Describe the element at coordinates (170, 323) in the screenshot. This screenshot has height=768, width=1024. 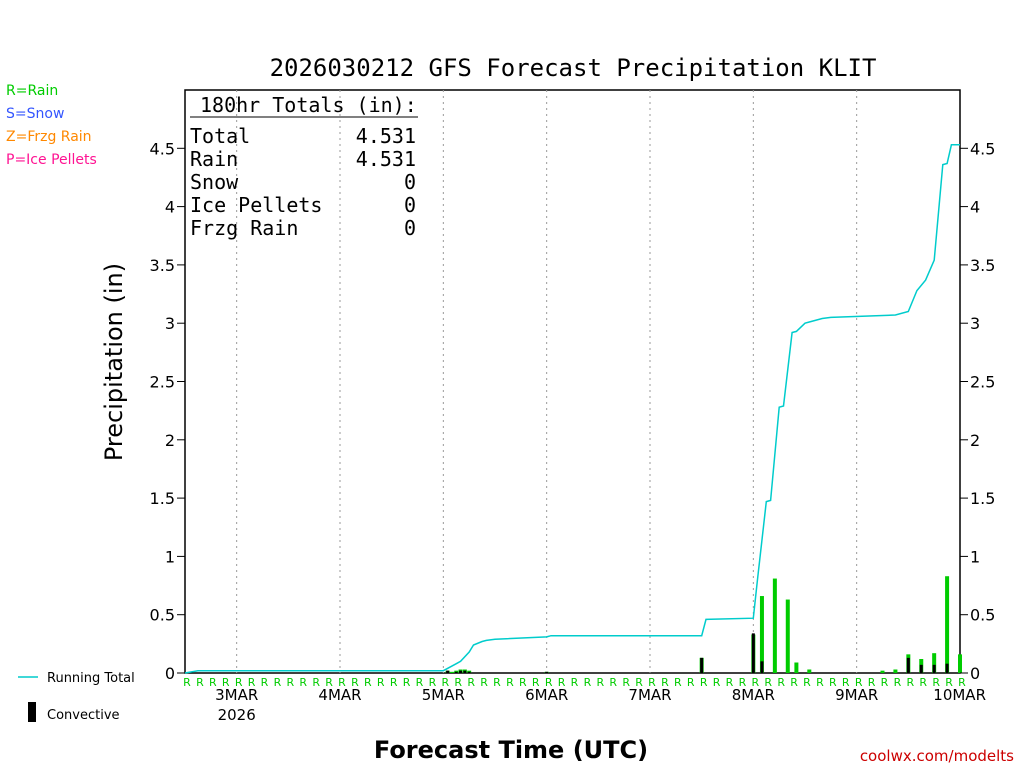
I see `y-tick-label-left: 3` at that location.